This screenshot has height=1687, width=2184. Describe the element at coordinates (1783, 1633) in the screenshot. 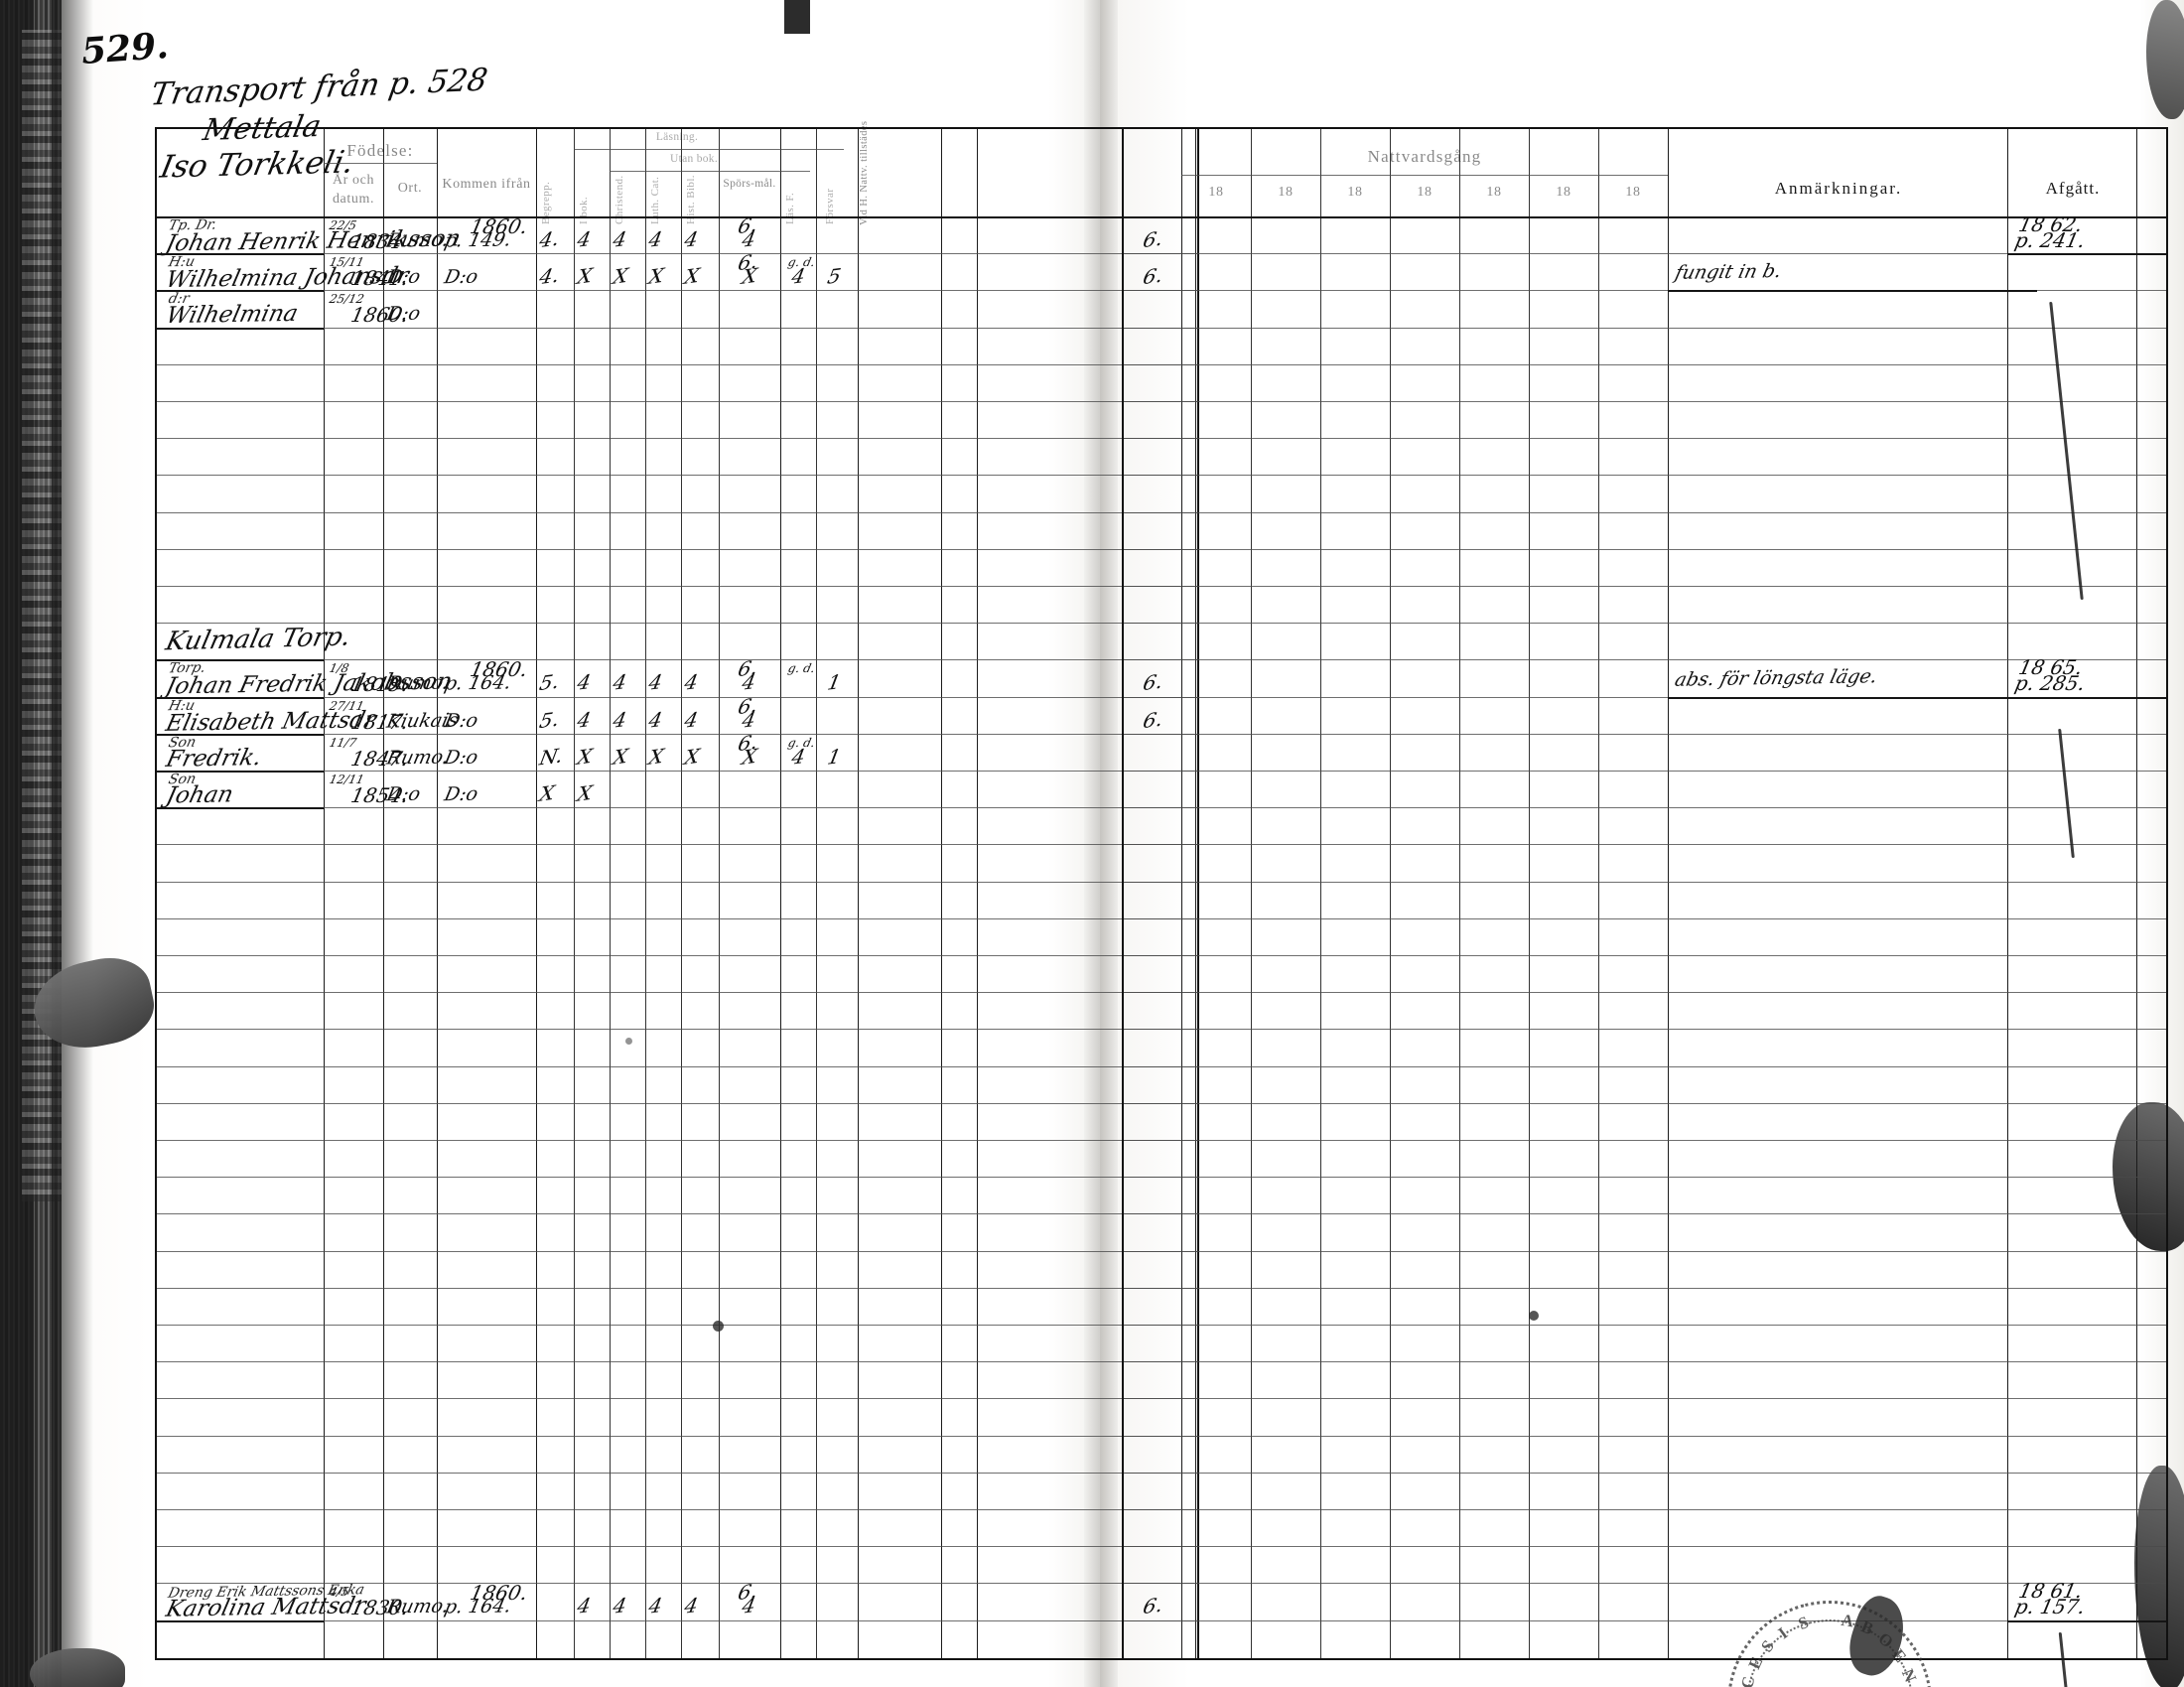

I see `stamp-char: I` at that location.